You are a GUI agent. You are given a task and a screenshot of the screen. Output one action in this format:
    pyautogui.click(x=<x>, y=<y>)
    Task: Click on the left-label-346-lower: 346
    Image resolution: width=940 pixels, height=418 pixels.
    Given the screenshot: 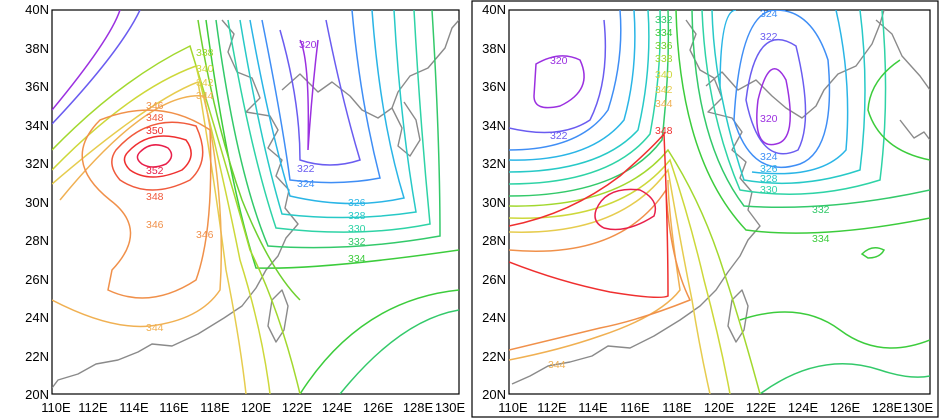 What is the action you would take?
    pyautogui.click(x=155, y=225)
    